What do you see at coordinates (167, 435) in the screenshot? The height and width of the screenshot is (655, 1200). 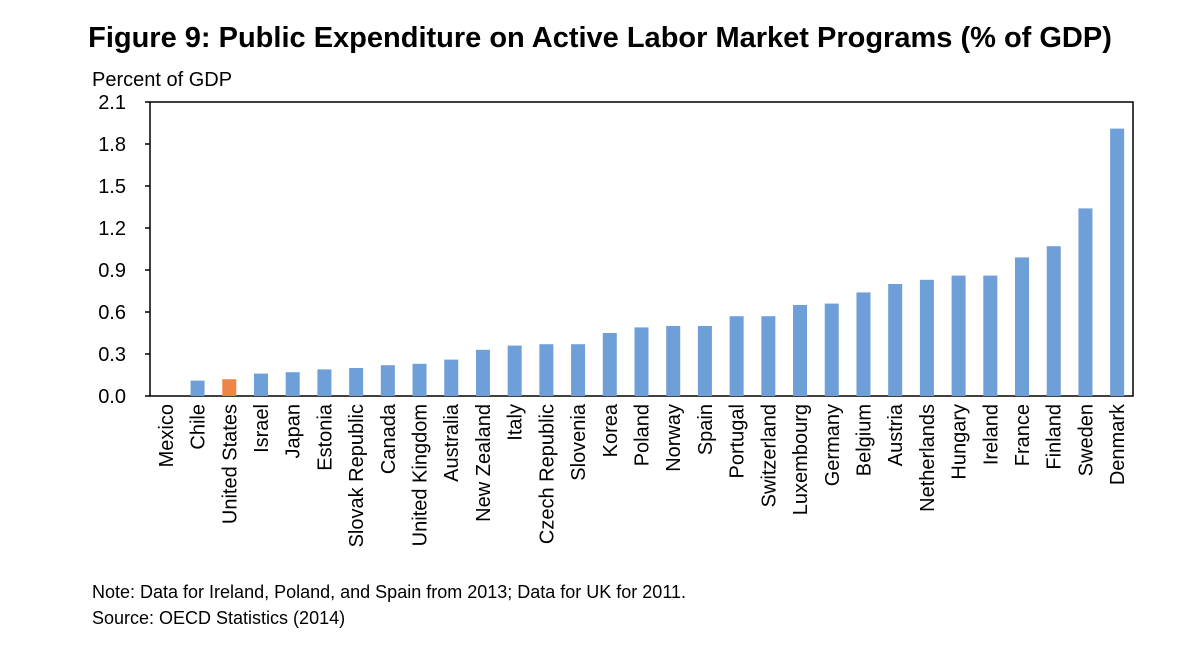 I see `x-tick-label: Mexico` at bounding box center [167, 435].